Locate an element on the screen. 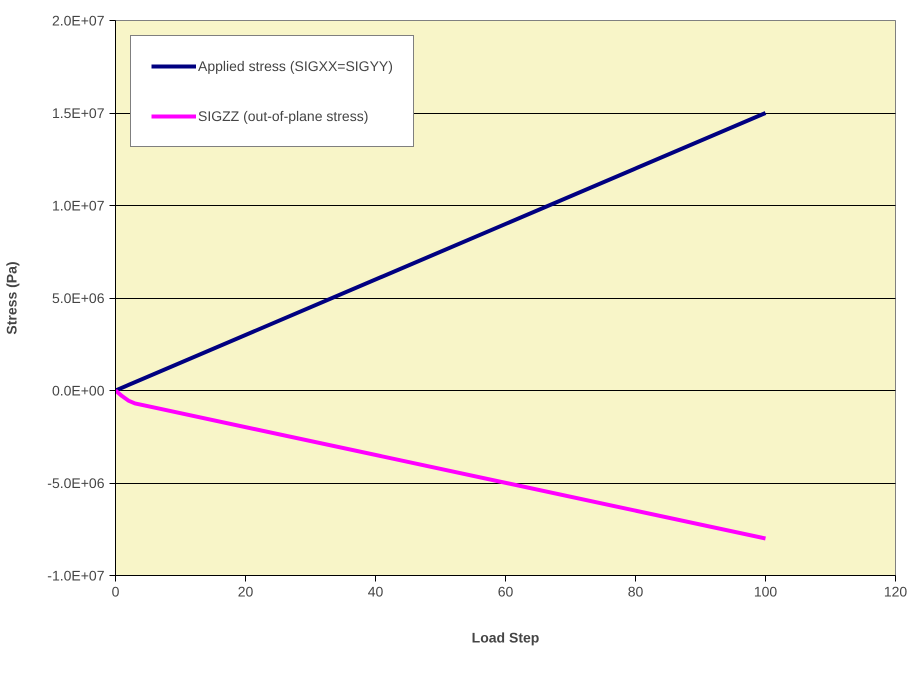 The image size is (923, 673). x-tick-label: 120 is located at coordinates (896, 592).